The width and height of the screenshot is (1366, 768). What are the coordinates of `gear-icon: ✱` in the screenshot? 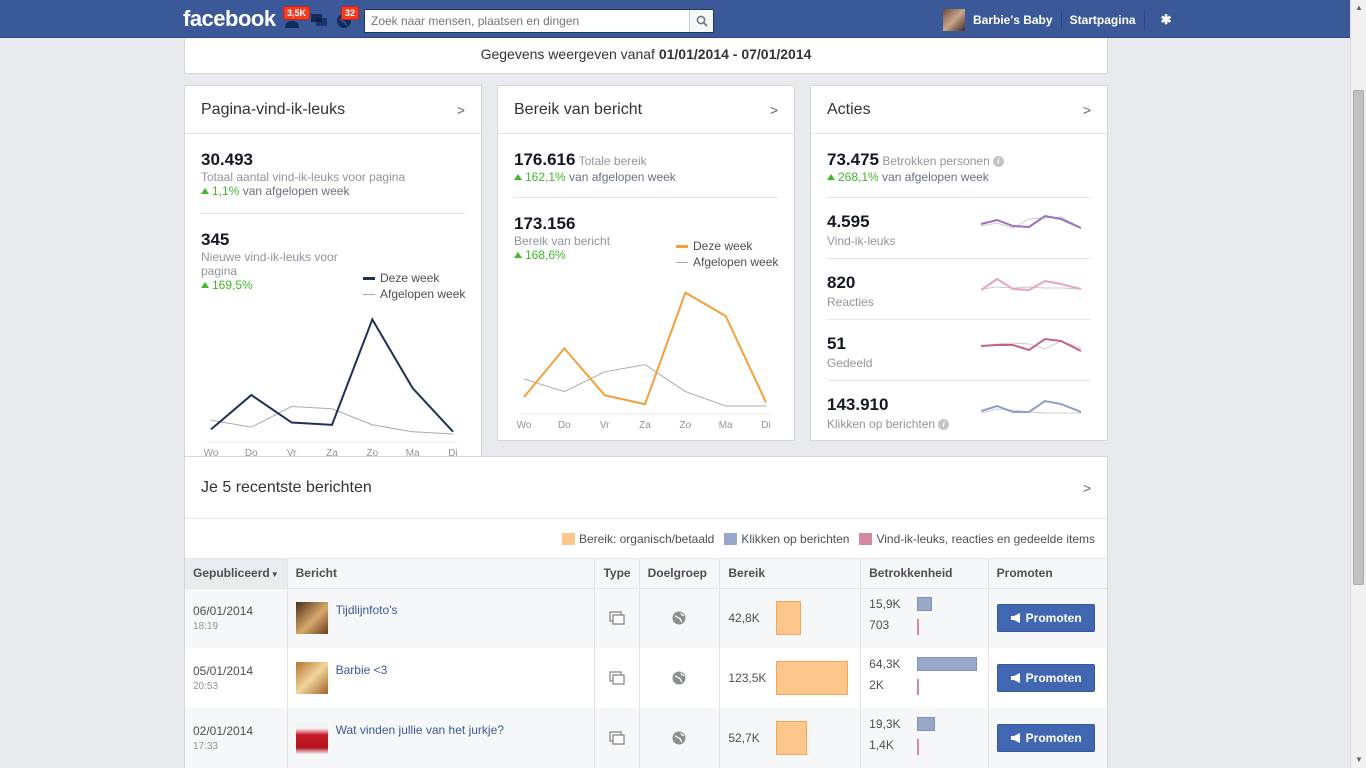 It's located at (1166, 19).